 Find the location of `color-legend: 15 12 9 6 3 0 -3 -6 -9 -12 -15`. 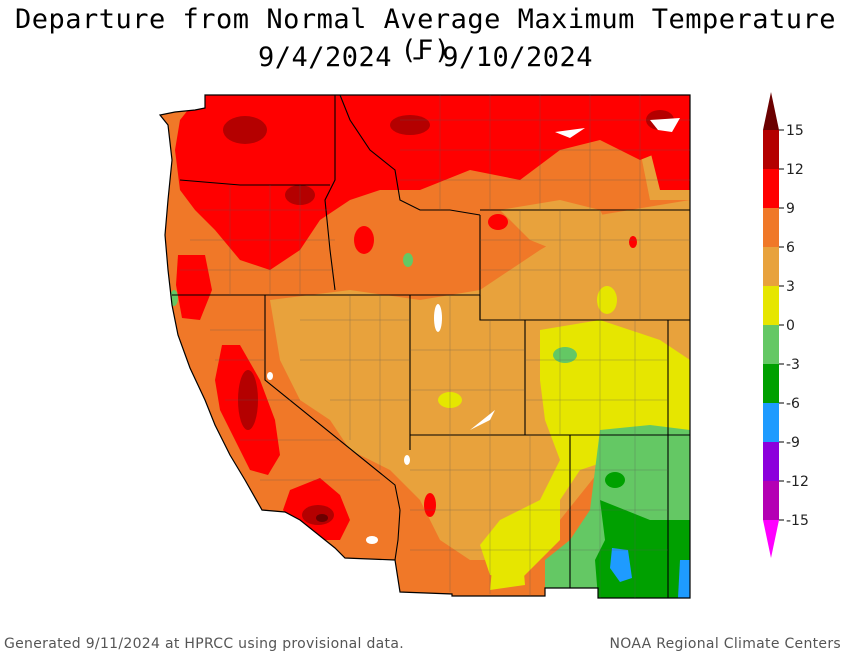

color-legend: 15 12 9 6 3 0 -3 -6 -9 -12 -15 is located at coordinates (786, 325).